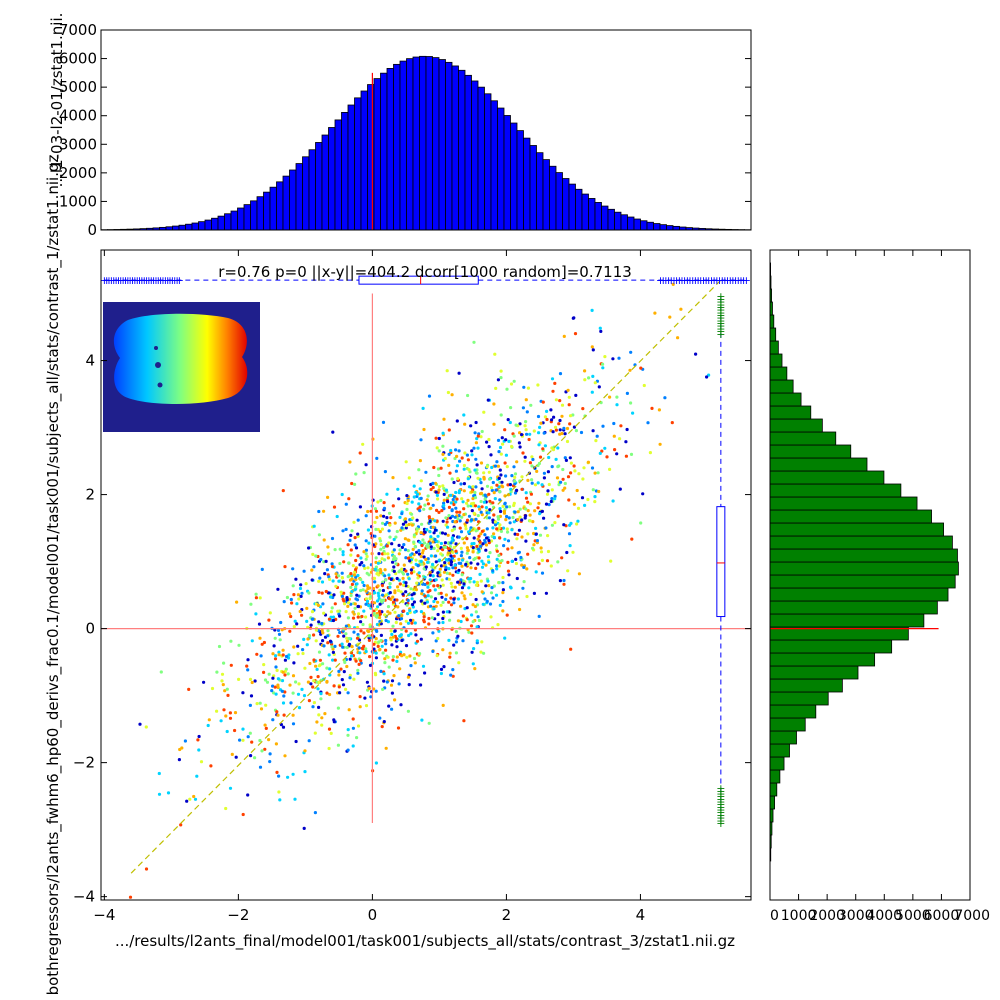 The width and height of the screenshot is (1000, 1000). I want to click on top-hist-bar, so click(306, 193).